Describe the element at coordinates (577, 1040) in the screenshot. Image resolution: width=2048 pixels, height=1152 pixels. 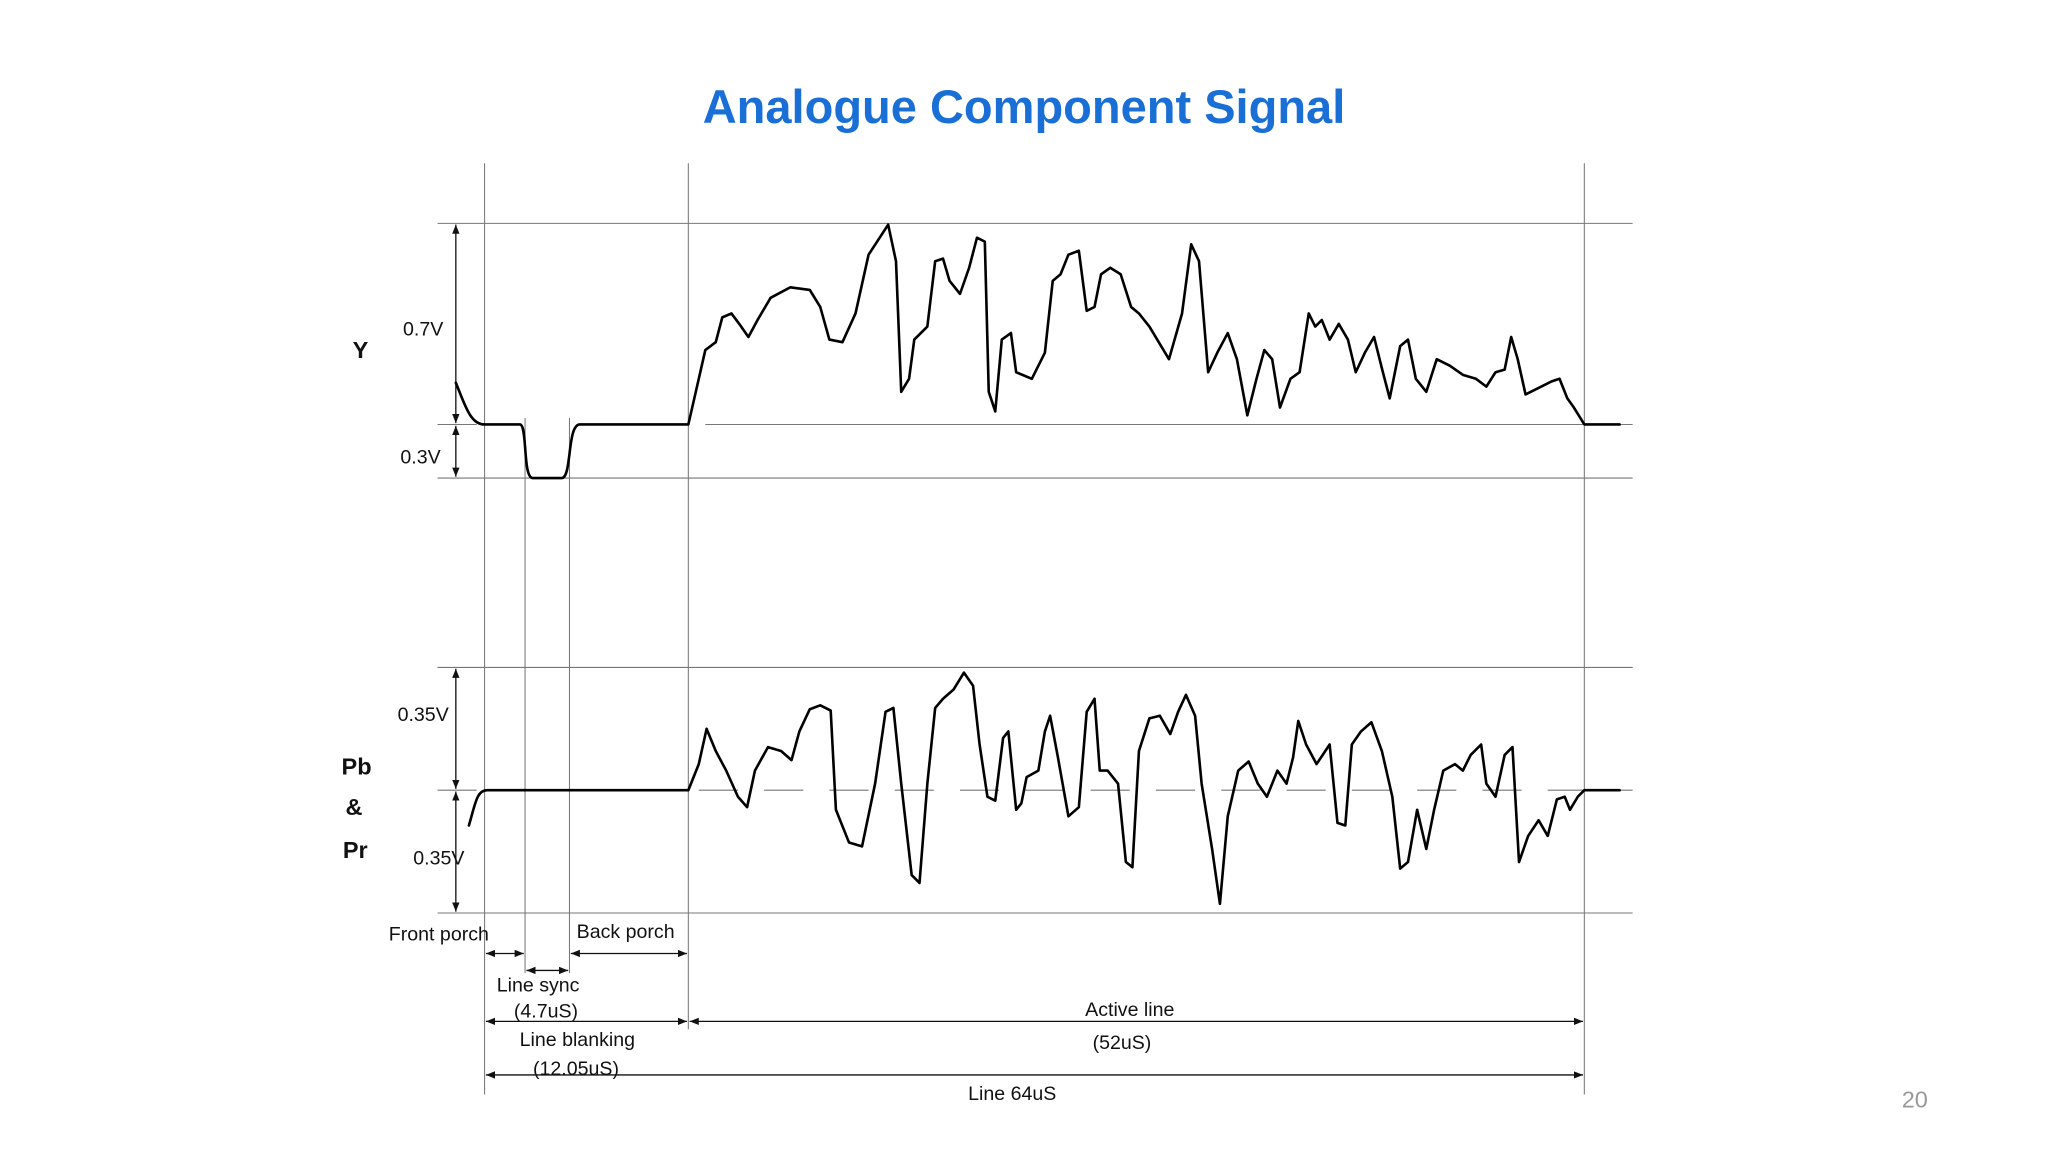
I see `line-blanking-label: Line blanking` at that location.